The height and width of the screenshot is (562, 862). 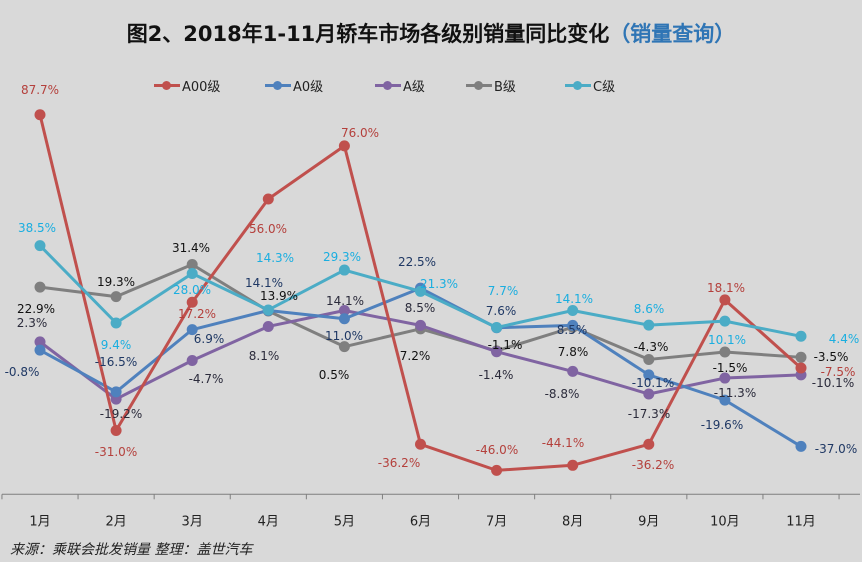 What do you see at coordinates (344, 336) in the screenshot?
I see `data-label: 11.0%` at bounding box center [344, 336].